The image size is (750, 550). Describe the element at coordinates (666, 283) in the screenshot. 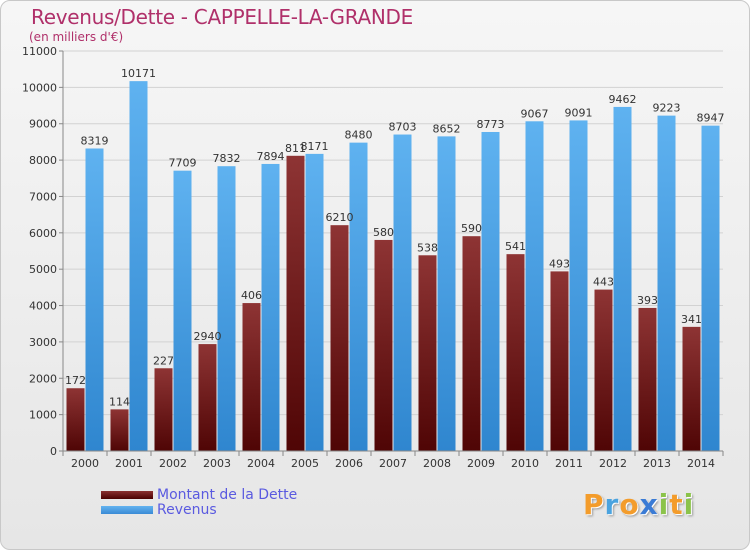

I see `bar-revenue-2013` at that location.